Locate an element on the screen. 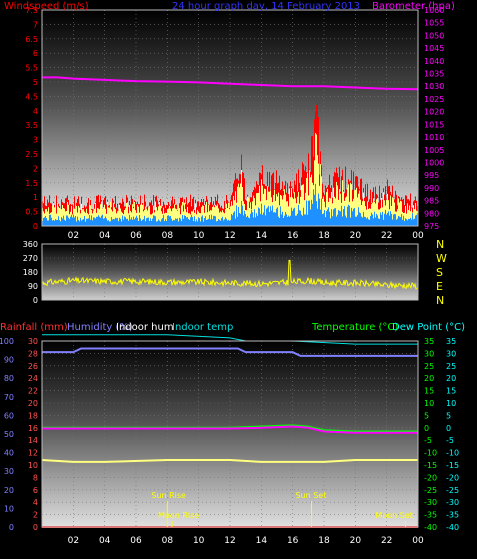 Image resolution: width=477 pixels, height=559 pixels. temp-tick-label: -40 is located at coordinates (430, 527).